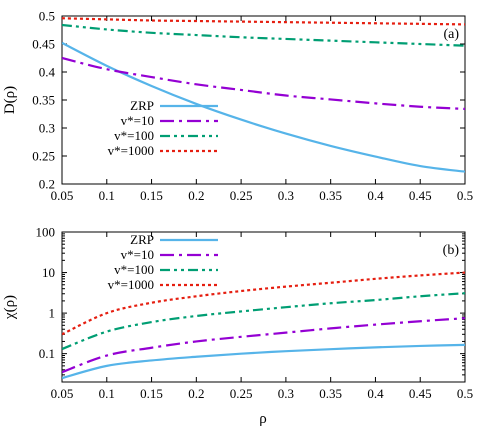 Image resolution: width=491 pixels, height=429 pixels. I want to click on y-tick-label: 0.4, so click(47, 72).